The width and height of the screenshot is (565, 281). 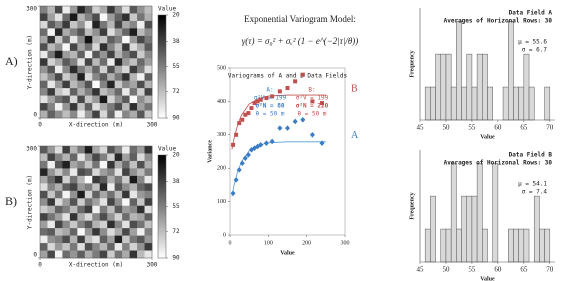 I want to click on annotation: A:, so click(x=269, y=90).